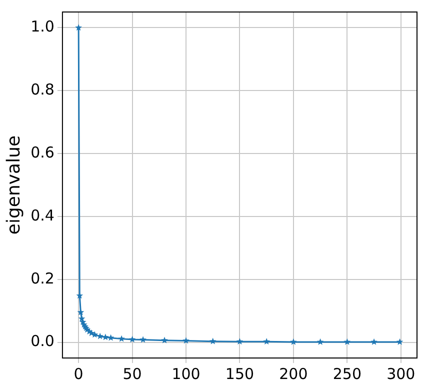 This screenshot has width=423, height=389. What do you see at coordinates (42, 152) in the screenshot?
I see `y-tick-label: 0.6` at bounding box center [42, 152].